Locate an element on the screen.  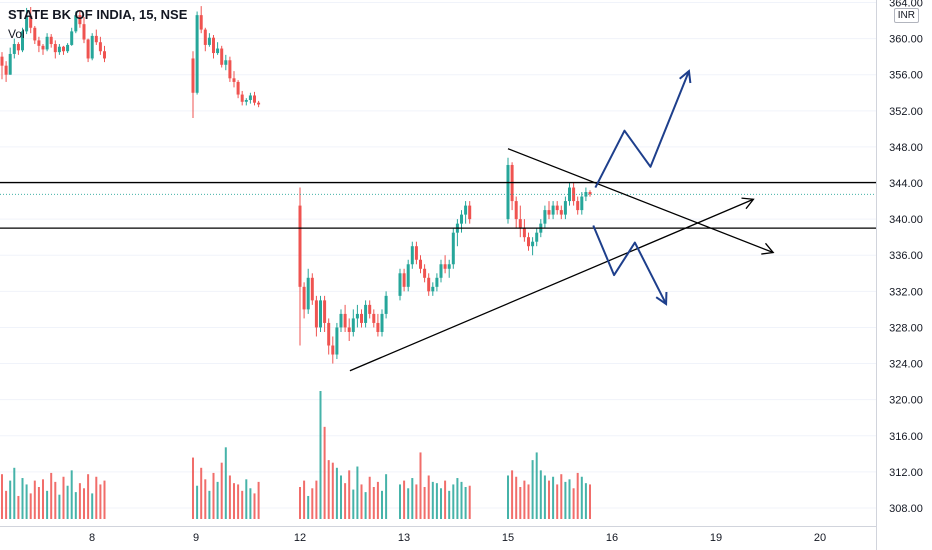
falling-trendline is located at coordinates (641, 201).